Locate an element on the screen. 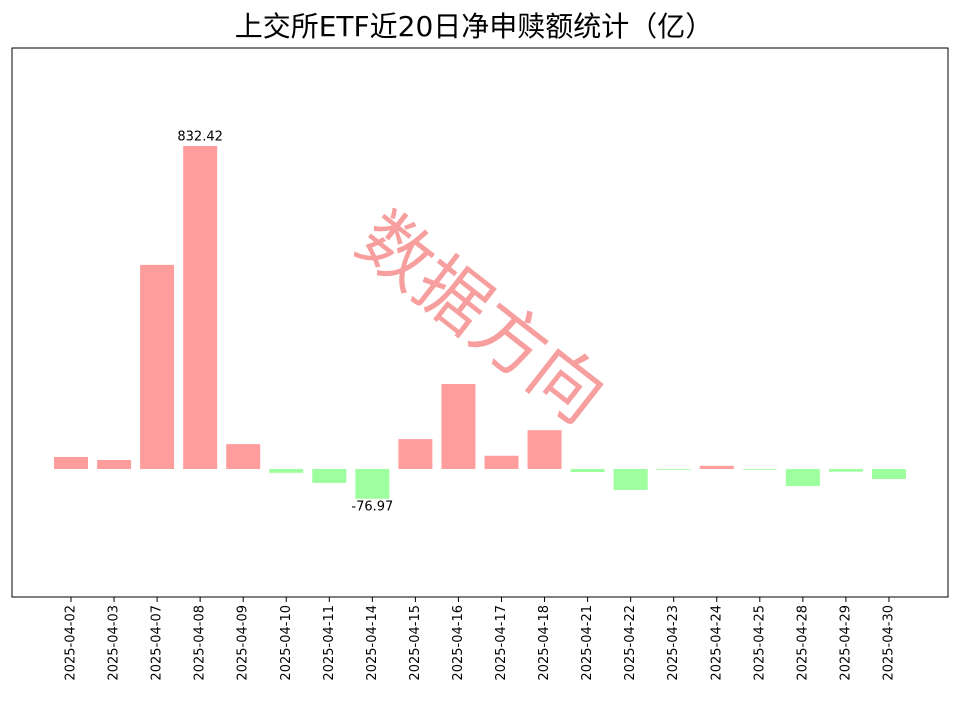  x-tick-label: 2025-04-18 is located at coordinates (544, 643).